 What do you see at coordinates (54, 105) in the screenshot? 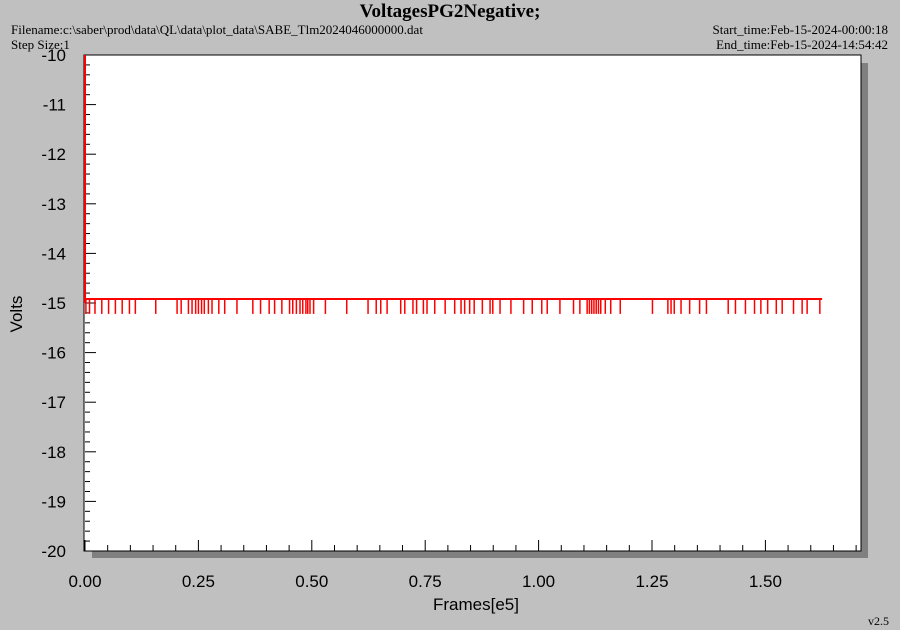
I see `y-tick-label: -11` at bounding box center [54, 105].